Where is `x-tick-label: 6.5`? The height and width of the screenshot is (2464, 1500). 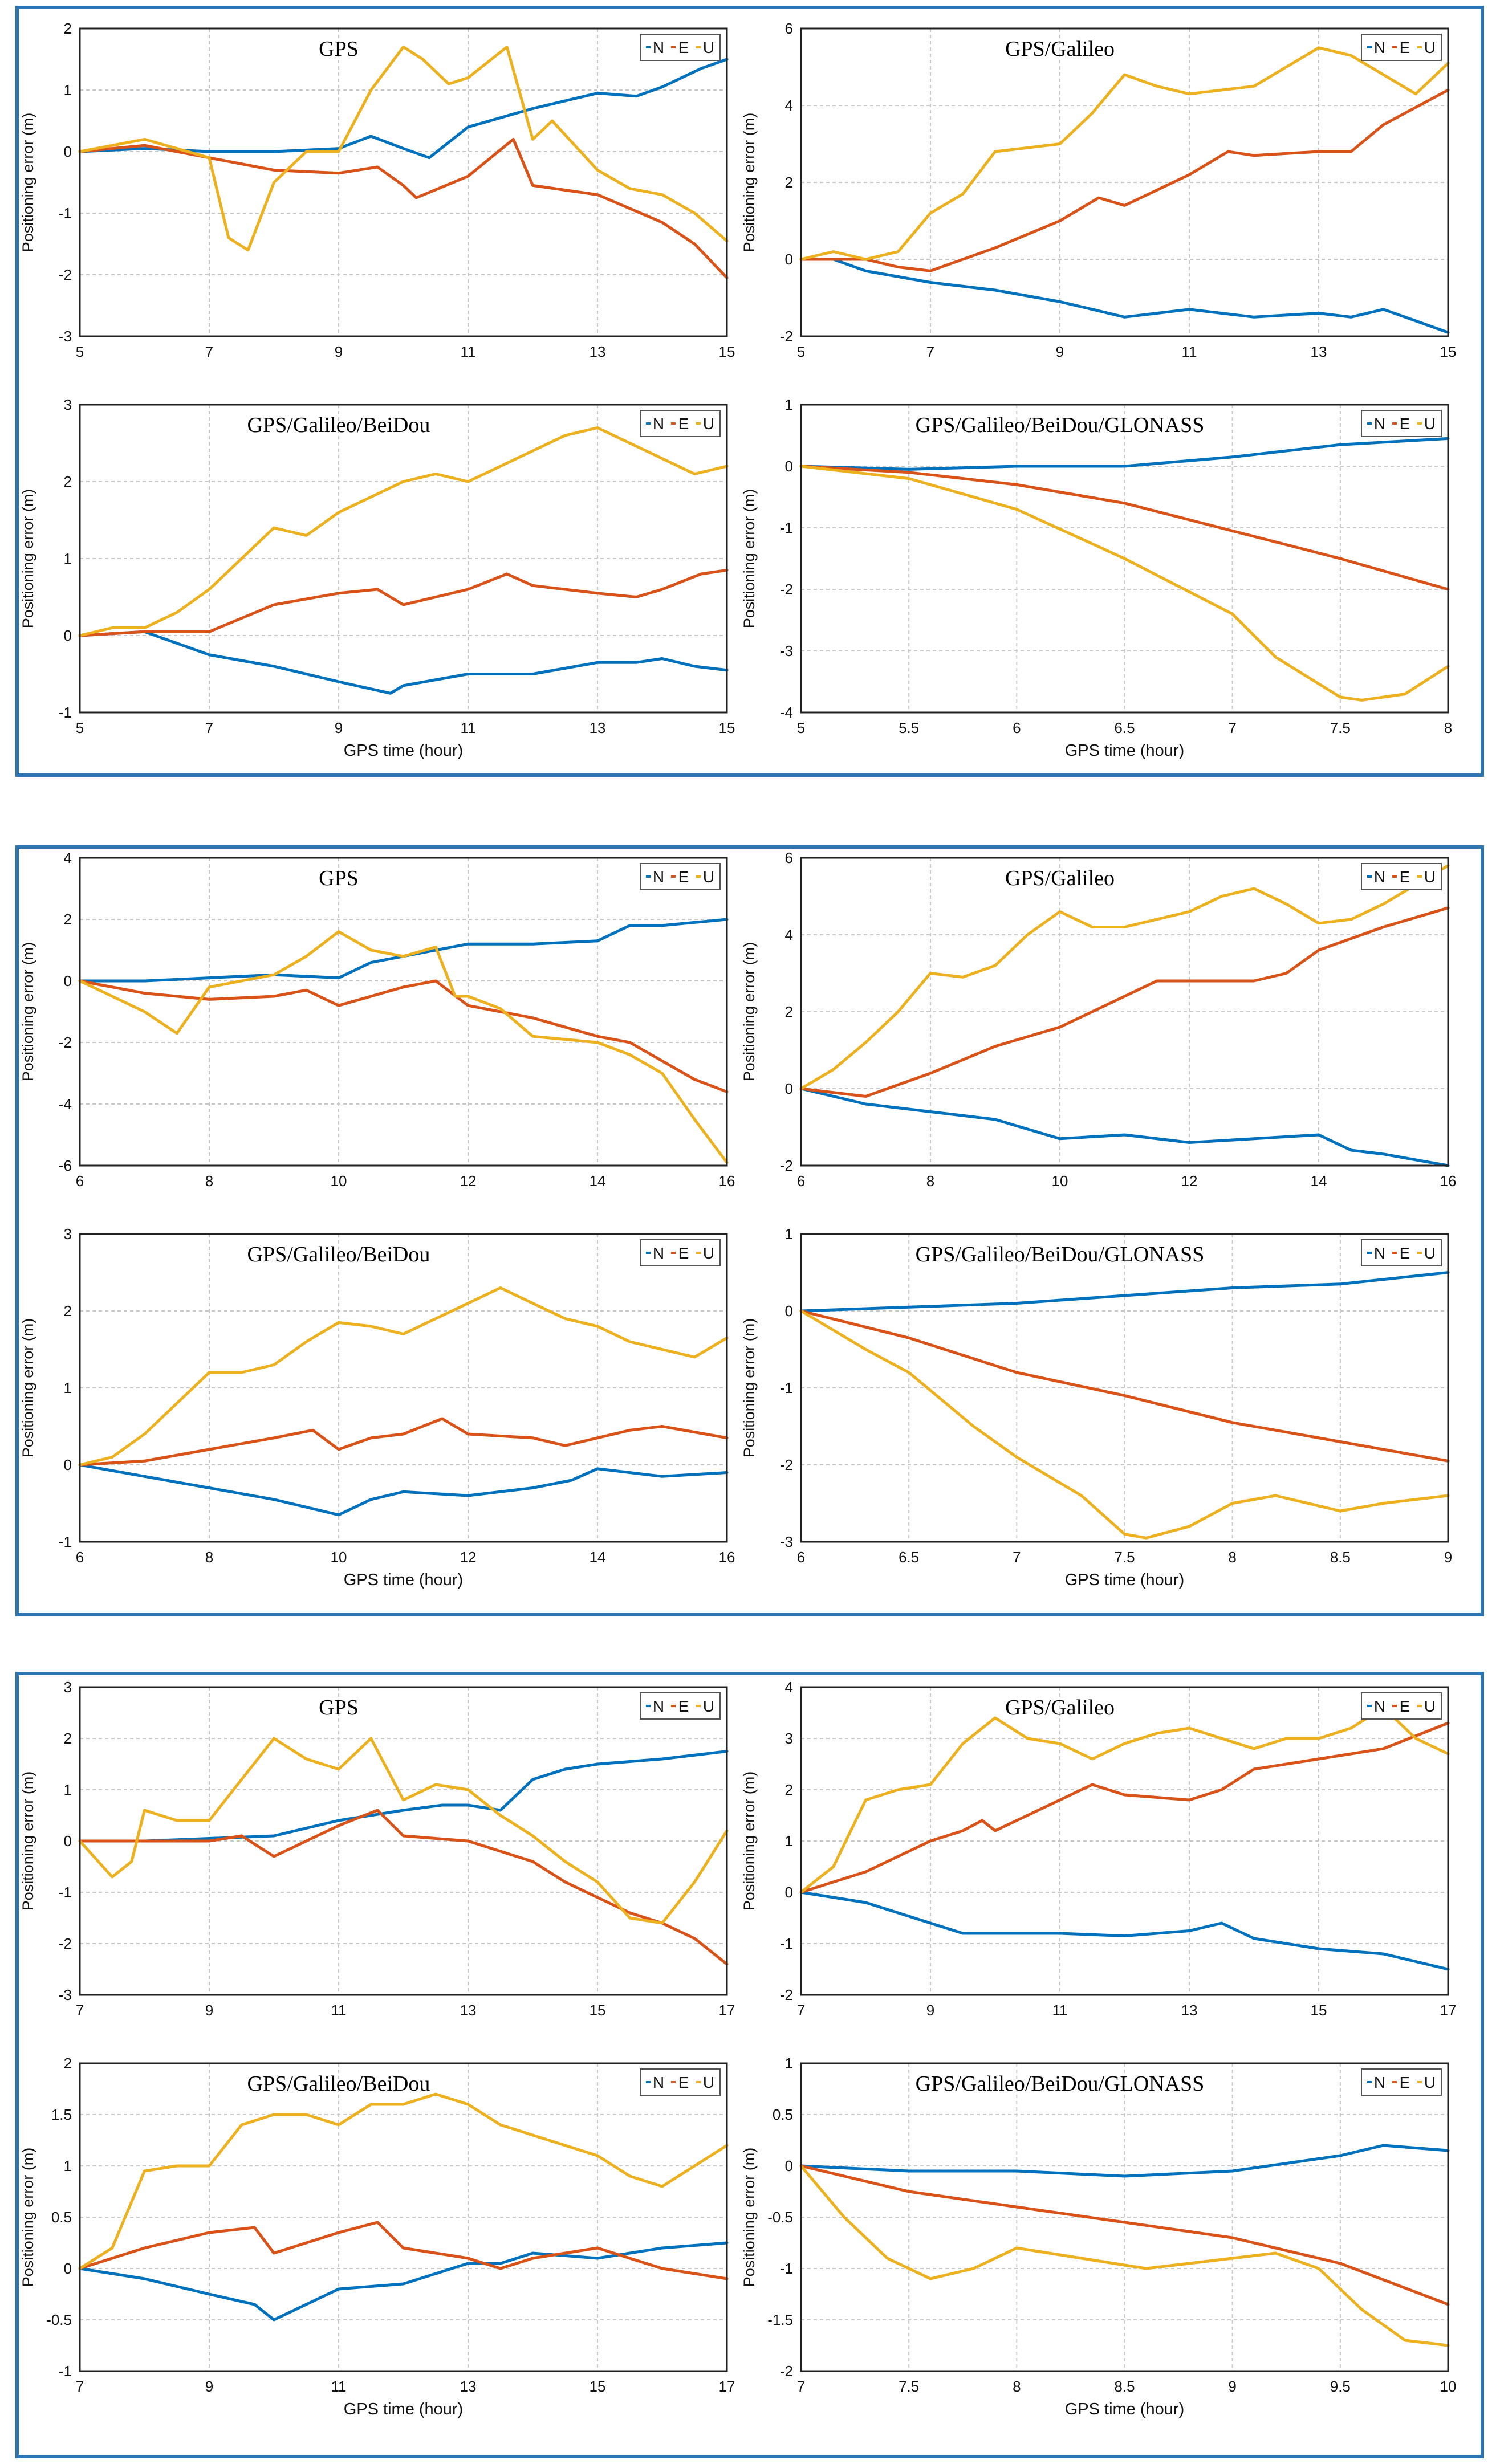
x-tick-label: 6.5 is located at coordinates (909, 1557).